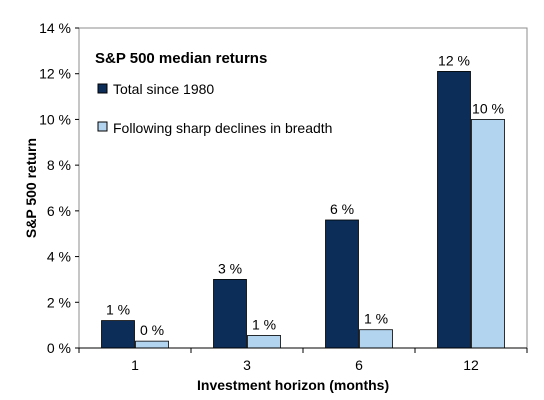 This screenshot has height=400, width=544. What do you see at coordinates (222, 128) in the screenshot?
I see `legend-label-following-sharp-declines: Following sharp declines in breadth` at bounding box center [222, 128].